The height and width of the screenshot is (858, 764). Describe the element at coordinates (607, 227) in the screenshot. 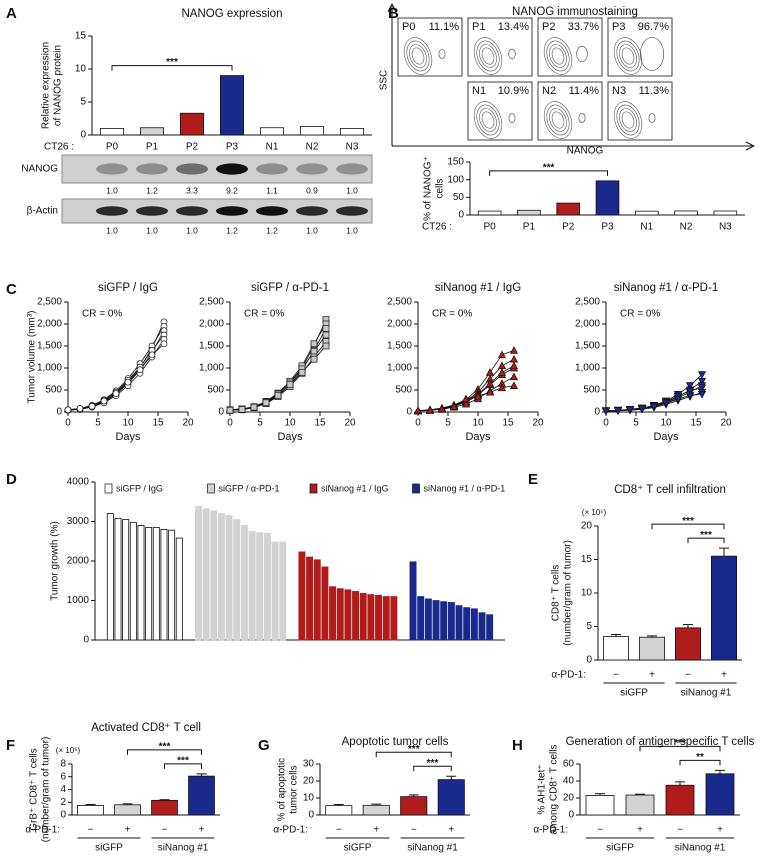

I see `x-tick-label: P3` at that location.